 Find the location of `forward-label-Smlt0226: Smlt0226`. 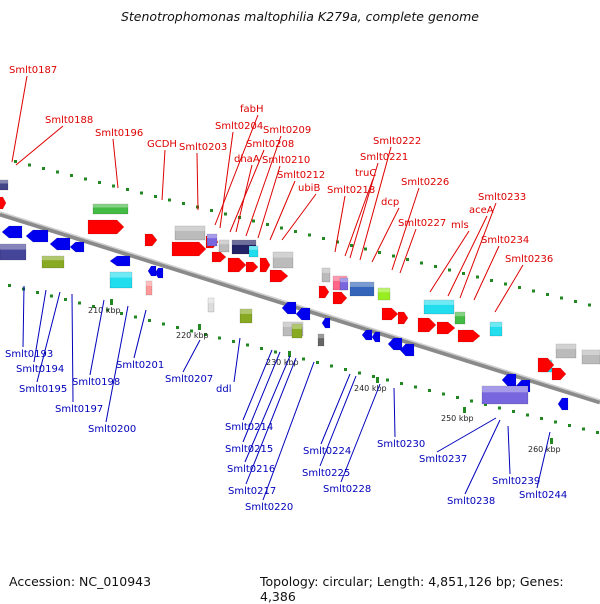

forward-label-Smlt0226: Smlt0226 is located at coordinates (425, 182).